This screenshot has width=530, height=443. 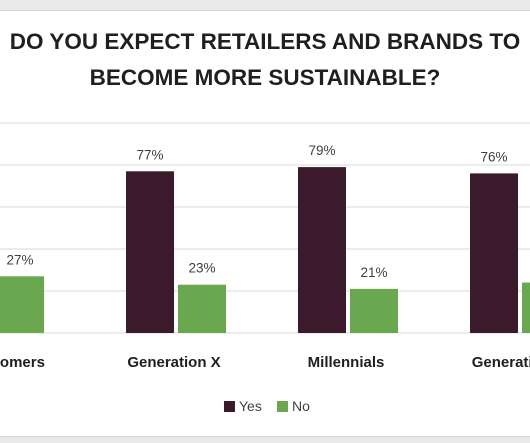 What do you see at coordinates (22, 304) in the screenshot?
I see `bar-baby-boomers-no` at bounding box center [22, 304].